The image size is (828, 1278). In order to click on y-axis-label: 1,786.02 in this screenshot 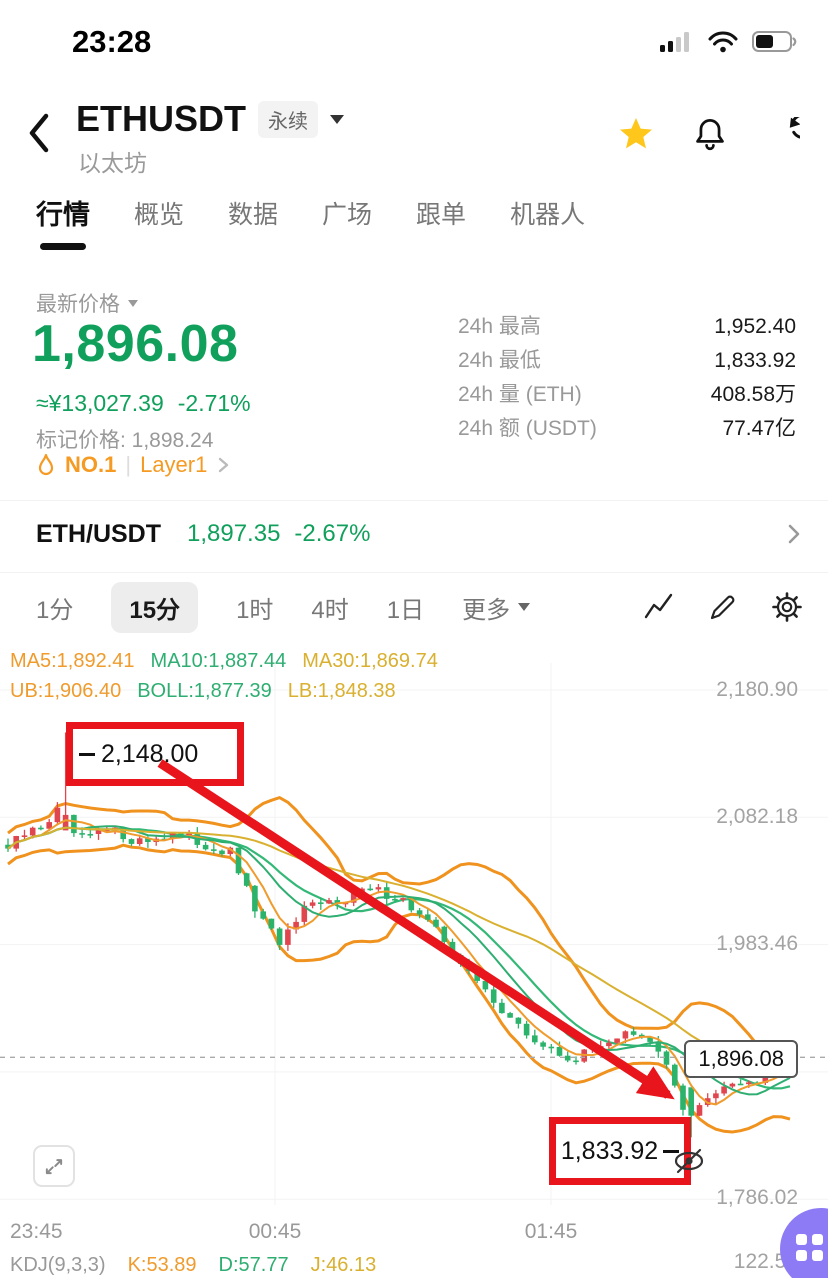, I will do `click(757, 1197)`.